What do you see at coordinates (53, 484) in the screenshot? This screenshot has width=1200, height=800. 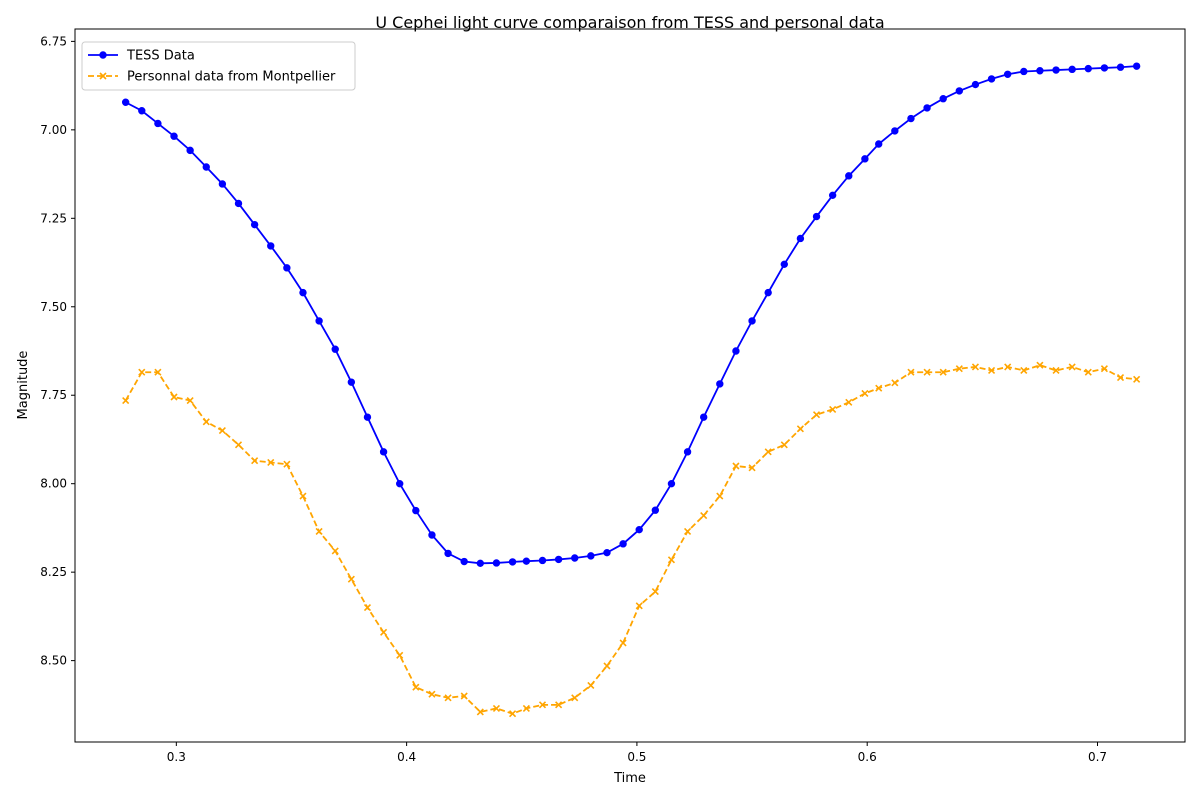 I see `y-tick-label: 8.00` at bounding box center [53, 484].